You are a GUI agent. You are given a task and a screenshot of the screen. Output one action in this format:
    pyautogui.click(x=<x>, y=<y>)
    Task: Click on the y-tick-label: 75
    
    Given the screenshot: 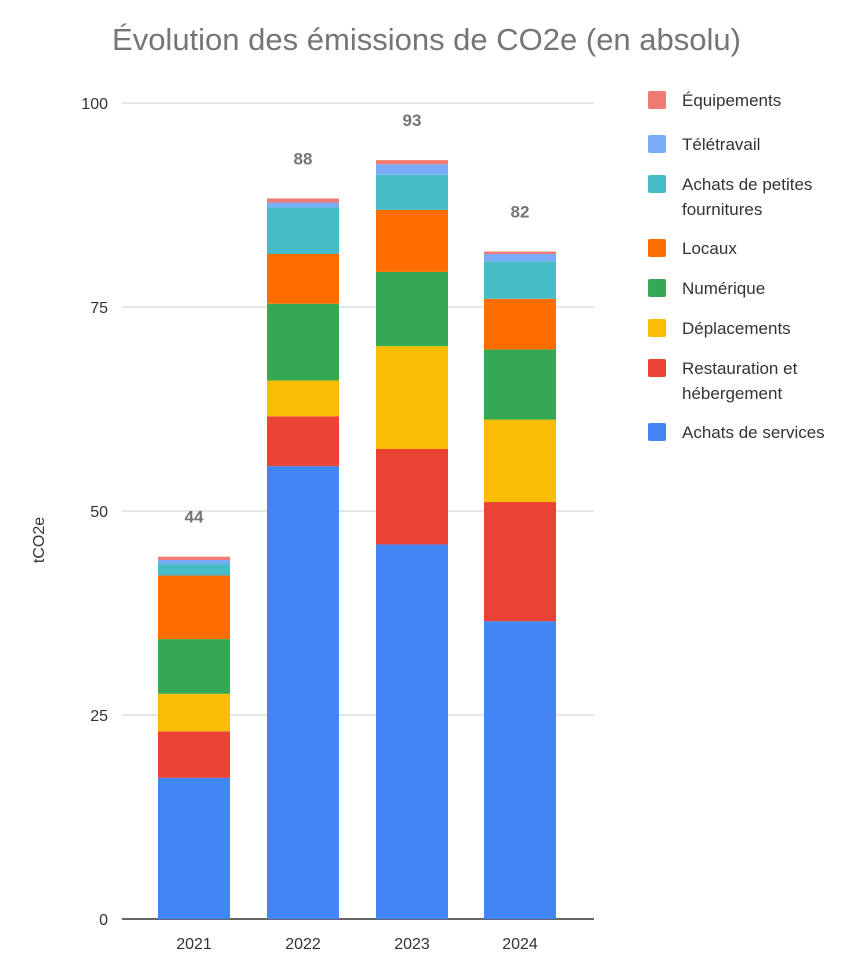 What is the action you would take?
    pyautogui.click(x=99, y=308)
    